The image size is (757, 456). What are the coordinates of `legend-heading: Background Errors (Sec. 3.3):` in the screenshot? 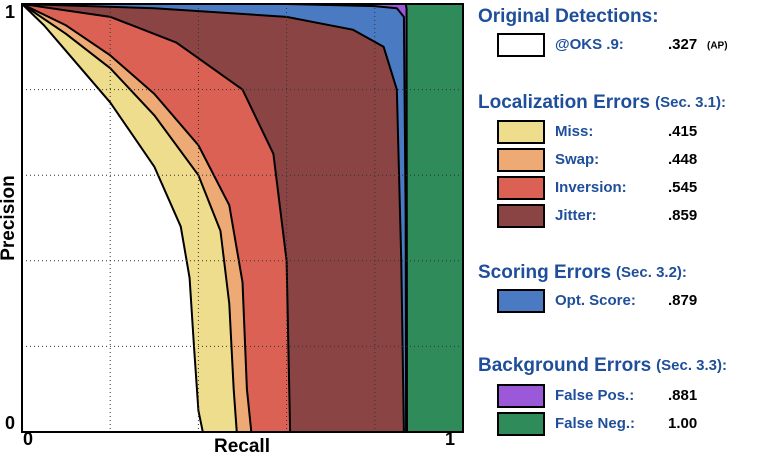 It's located at (602, 365).